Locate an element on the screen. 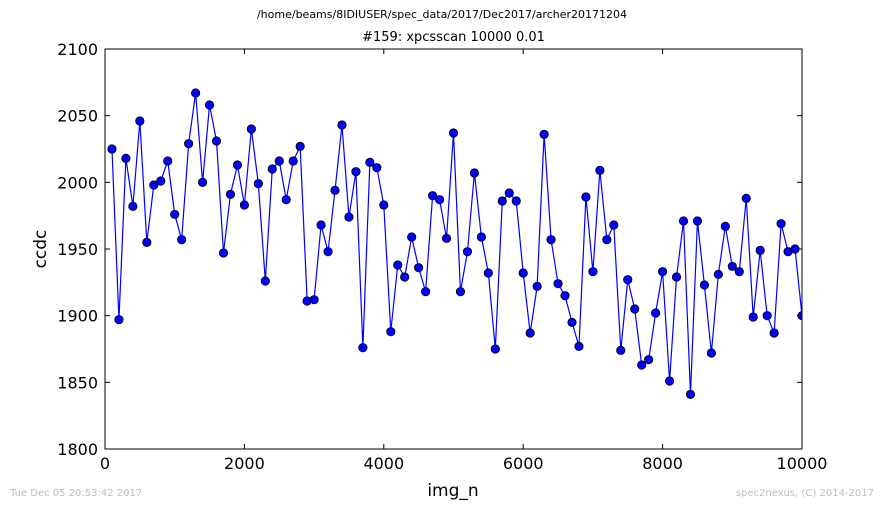 Image resolution: width=884 pixels, height=509 pixels. y-tick-label: 1850 is located at coordinates (77, 382).